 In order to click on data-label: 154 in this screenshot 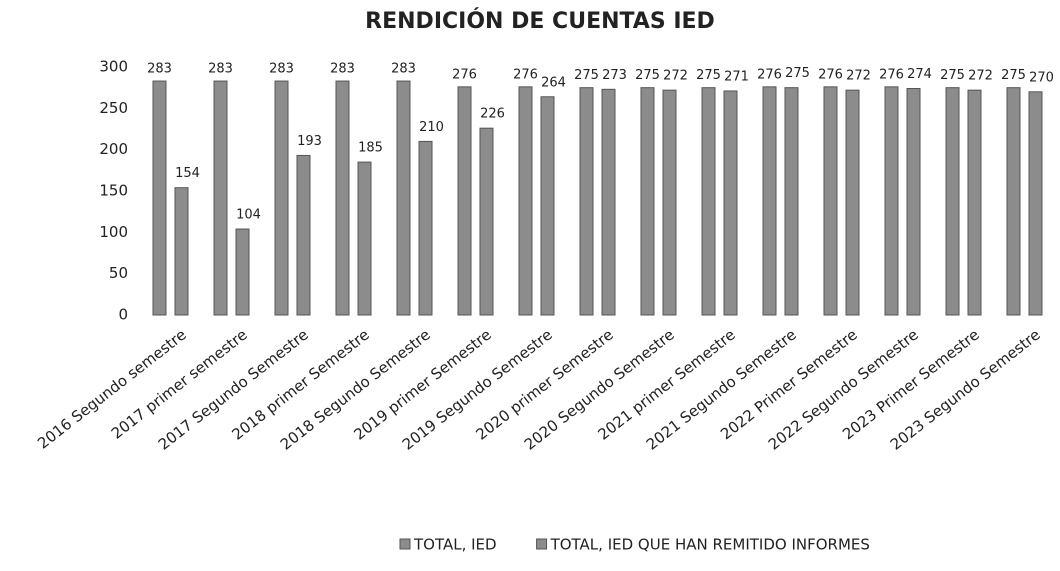, I will do `click(187, 173)`.